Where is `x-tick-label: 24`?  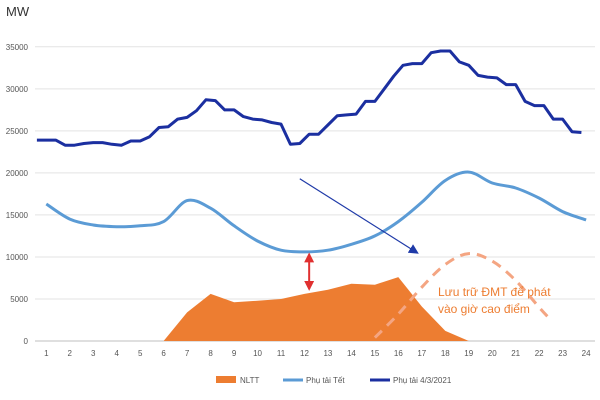
x-tick-label: 24 is located at coordinates (586, 353).